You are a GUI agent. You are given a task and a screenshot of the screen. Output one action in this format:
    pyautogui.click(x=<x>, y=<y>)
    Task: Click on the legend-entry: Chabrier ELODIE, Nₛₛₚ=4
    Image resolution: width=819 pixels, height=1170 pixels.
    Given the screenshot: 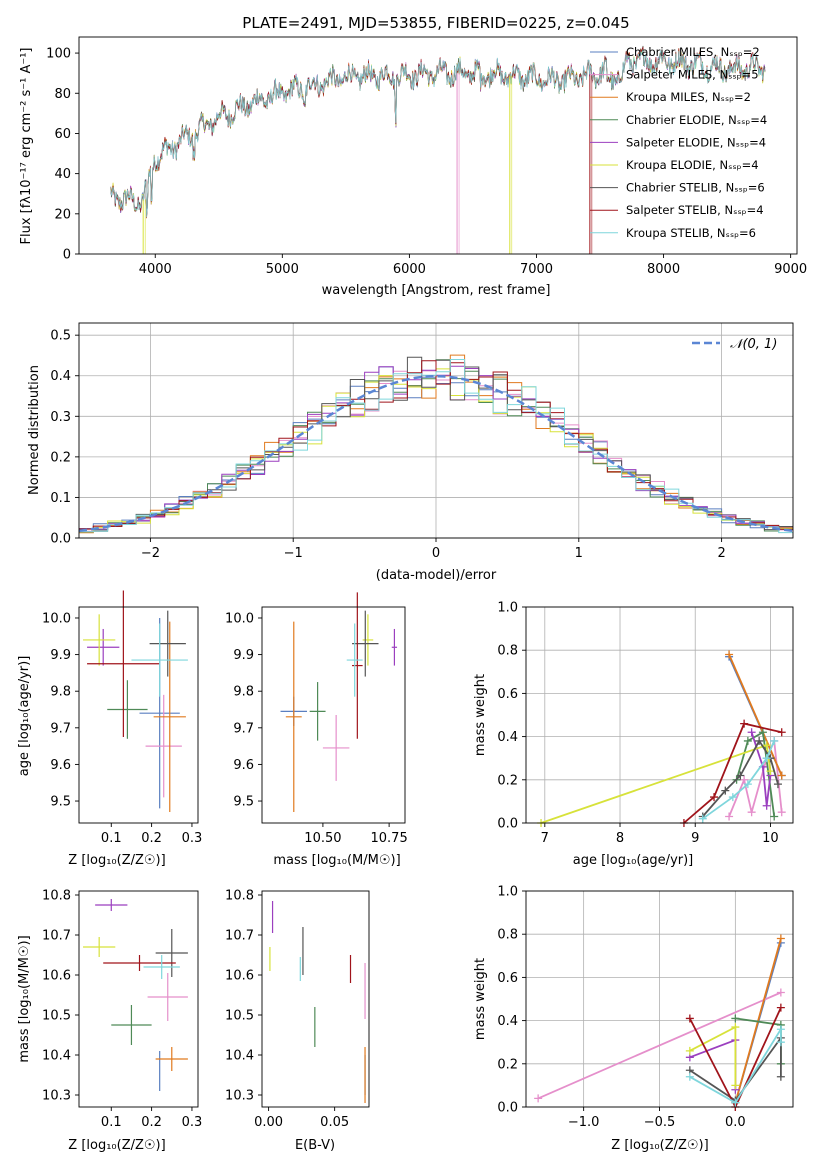 What is the action you would take?
    pyautogui.click(x=696, y=120)
    